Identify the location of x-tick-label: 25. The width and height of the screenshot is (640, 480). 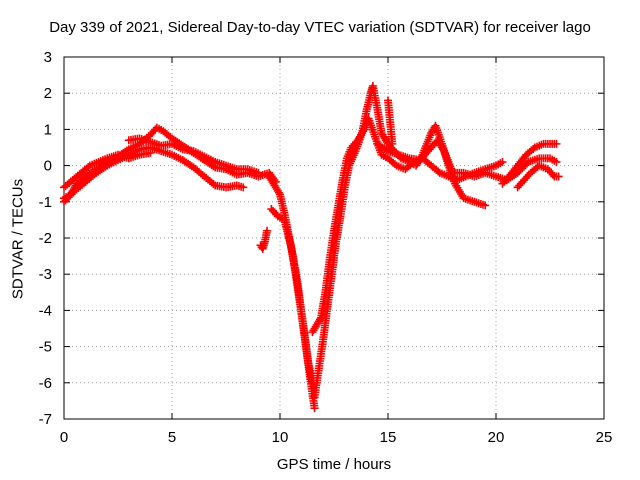
(604, 437).